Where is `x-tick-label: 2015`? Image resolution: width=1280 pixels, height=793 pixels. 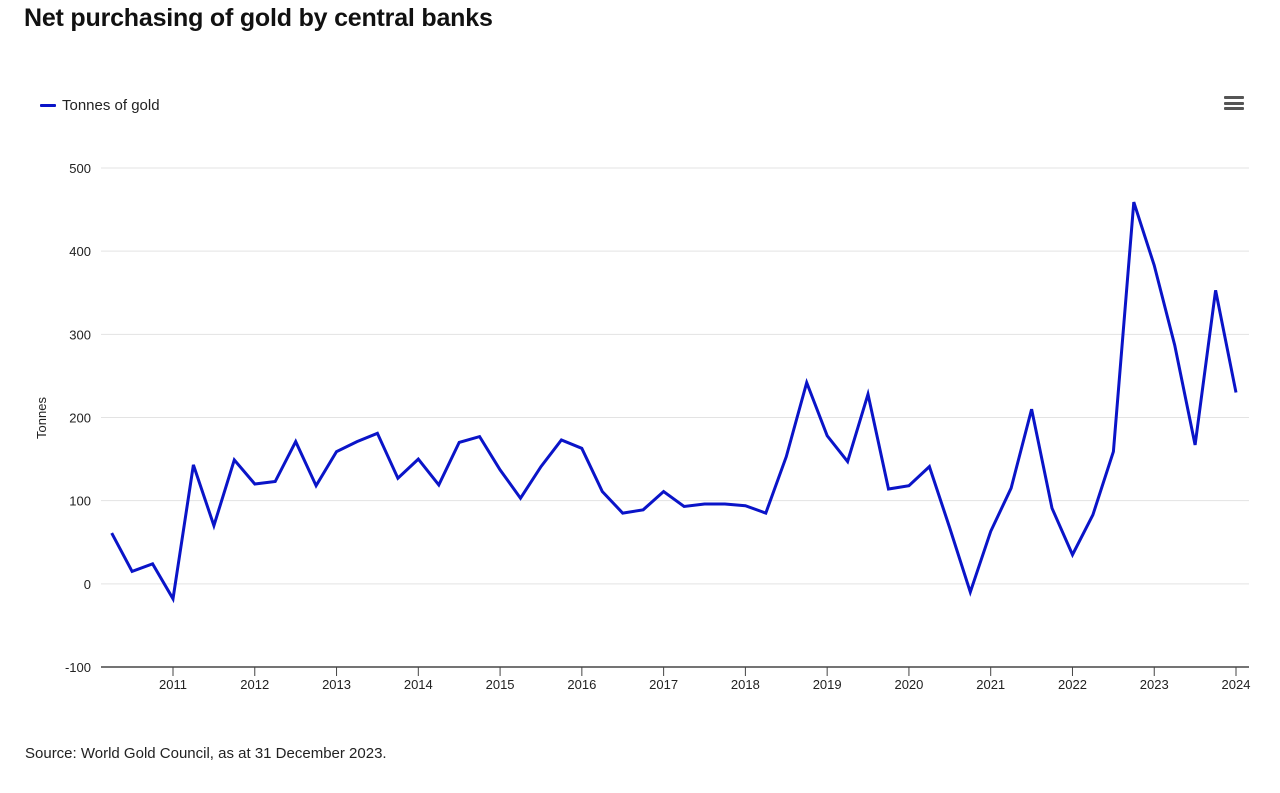
x-tick-label: 2015 is located at coordinates (500, 684).